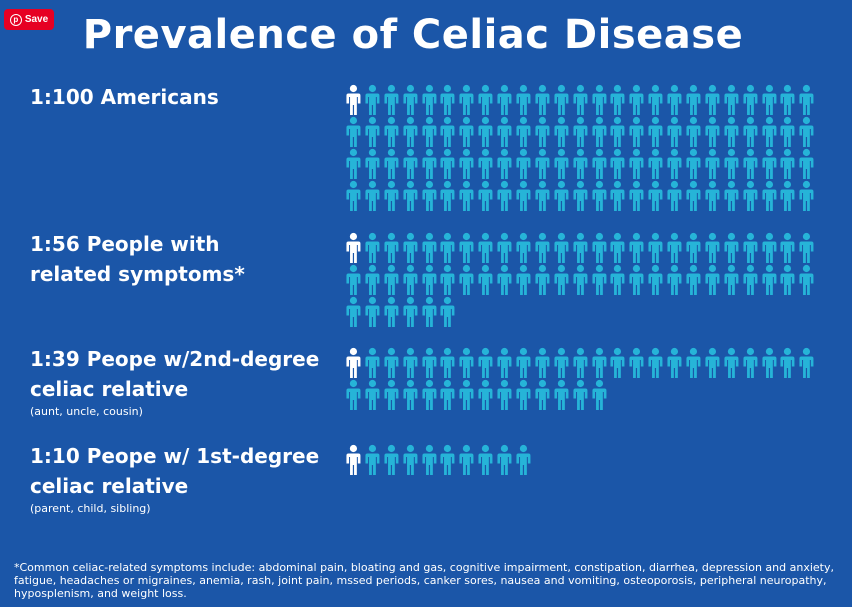  I want to click on save-button-label: Save, so click(36, 19).